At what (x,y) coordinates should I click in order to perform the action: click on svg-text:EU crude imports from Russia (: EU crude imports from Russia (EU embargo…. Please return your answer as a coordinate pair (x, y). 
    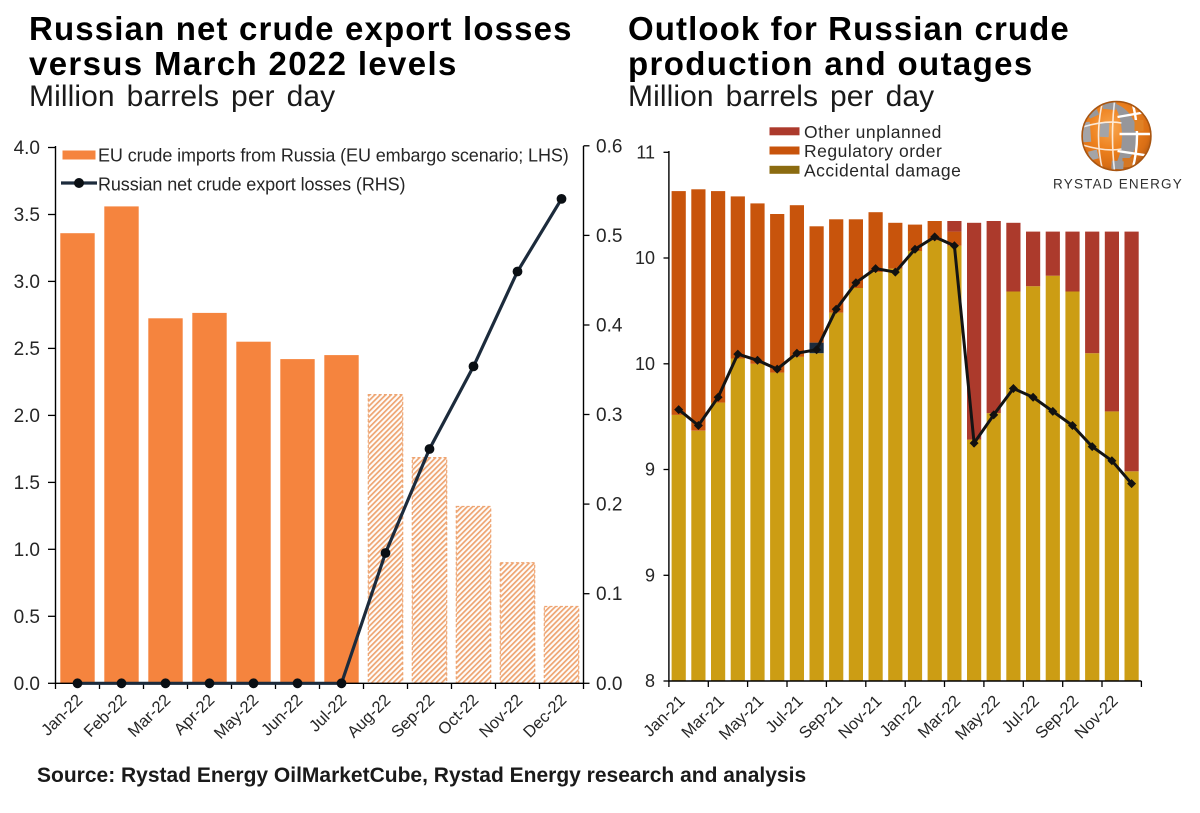
    Looking at the image, I should click on (333, 156).